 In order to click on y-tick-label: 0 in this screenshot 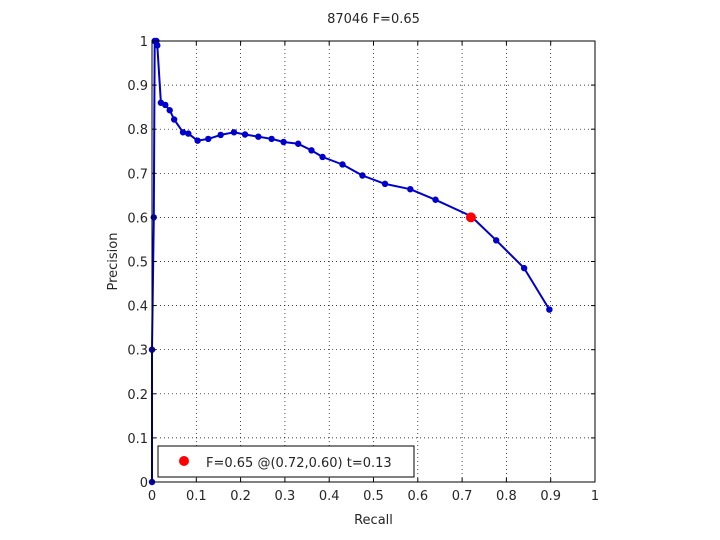, I will do `click(144, 483)`.